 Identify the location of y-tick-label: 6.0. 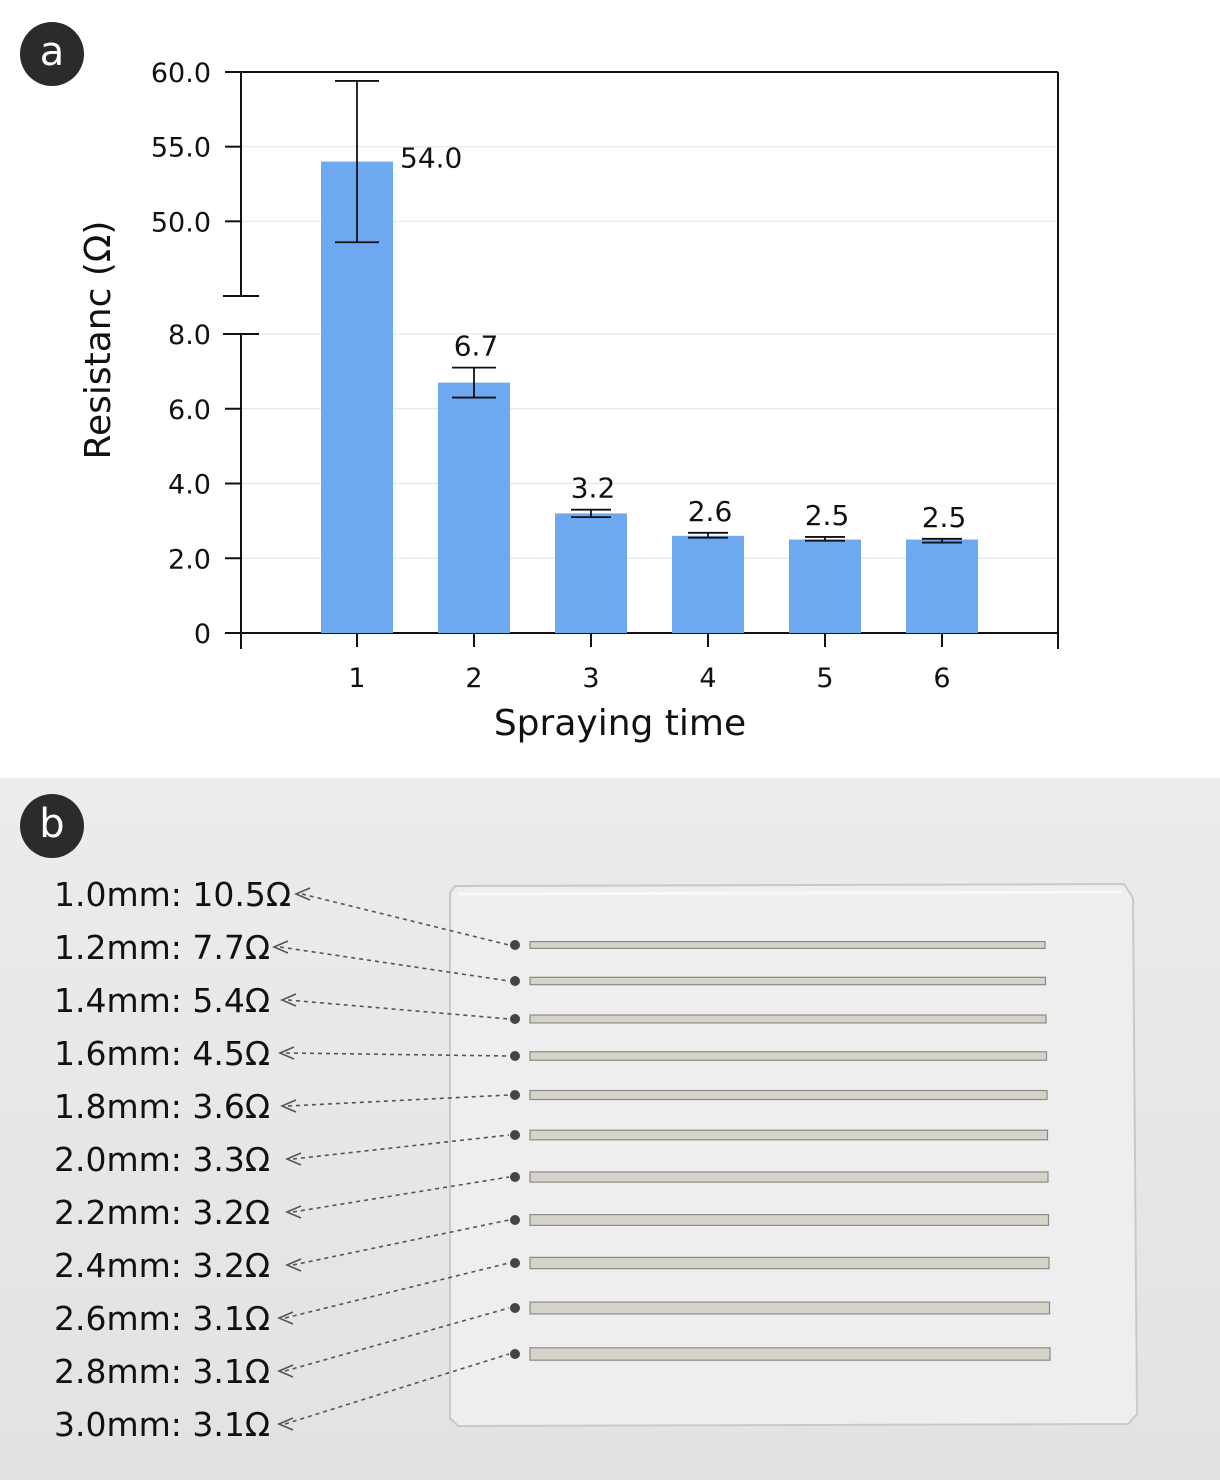
(189, 410).